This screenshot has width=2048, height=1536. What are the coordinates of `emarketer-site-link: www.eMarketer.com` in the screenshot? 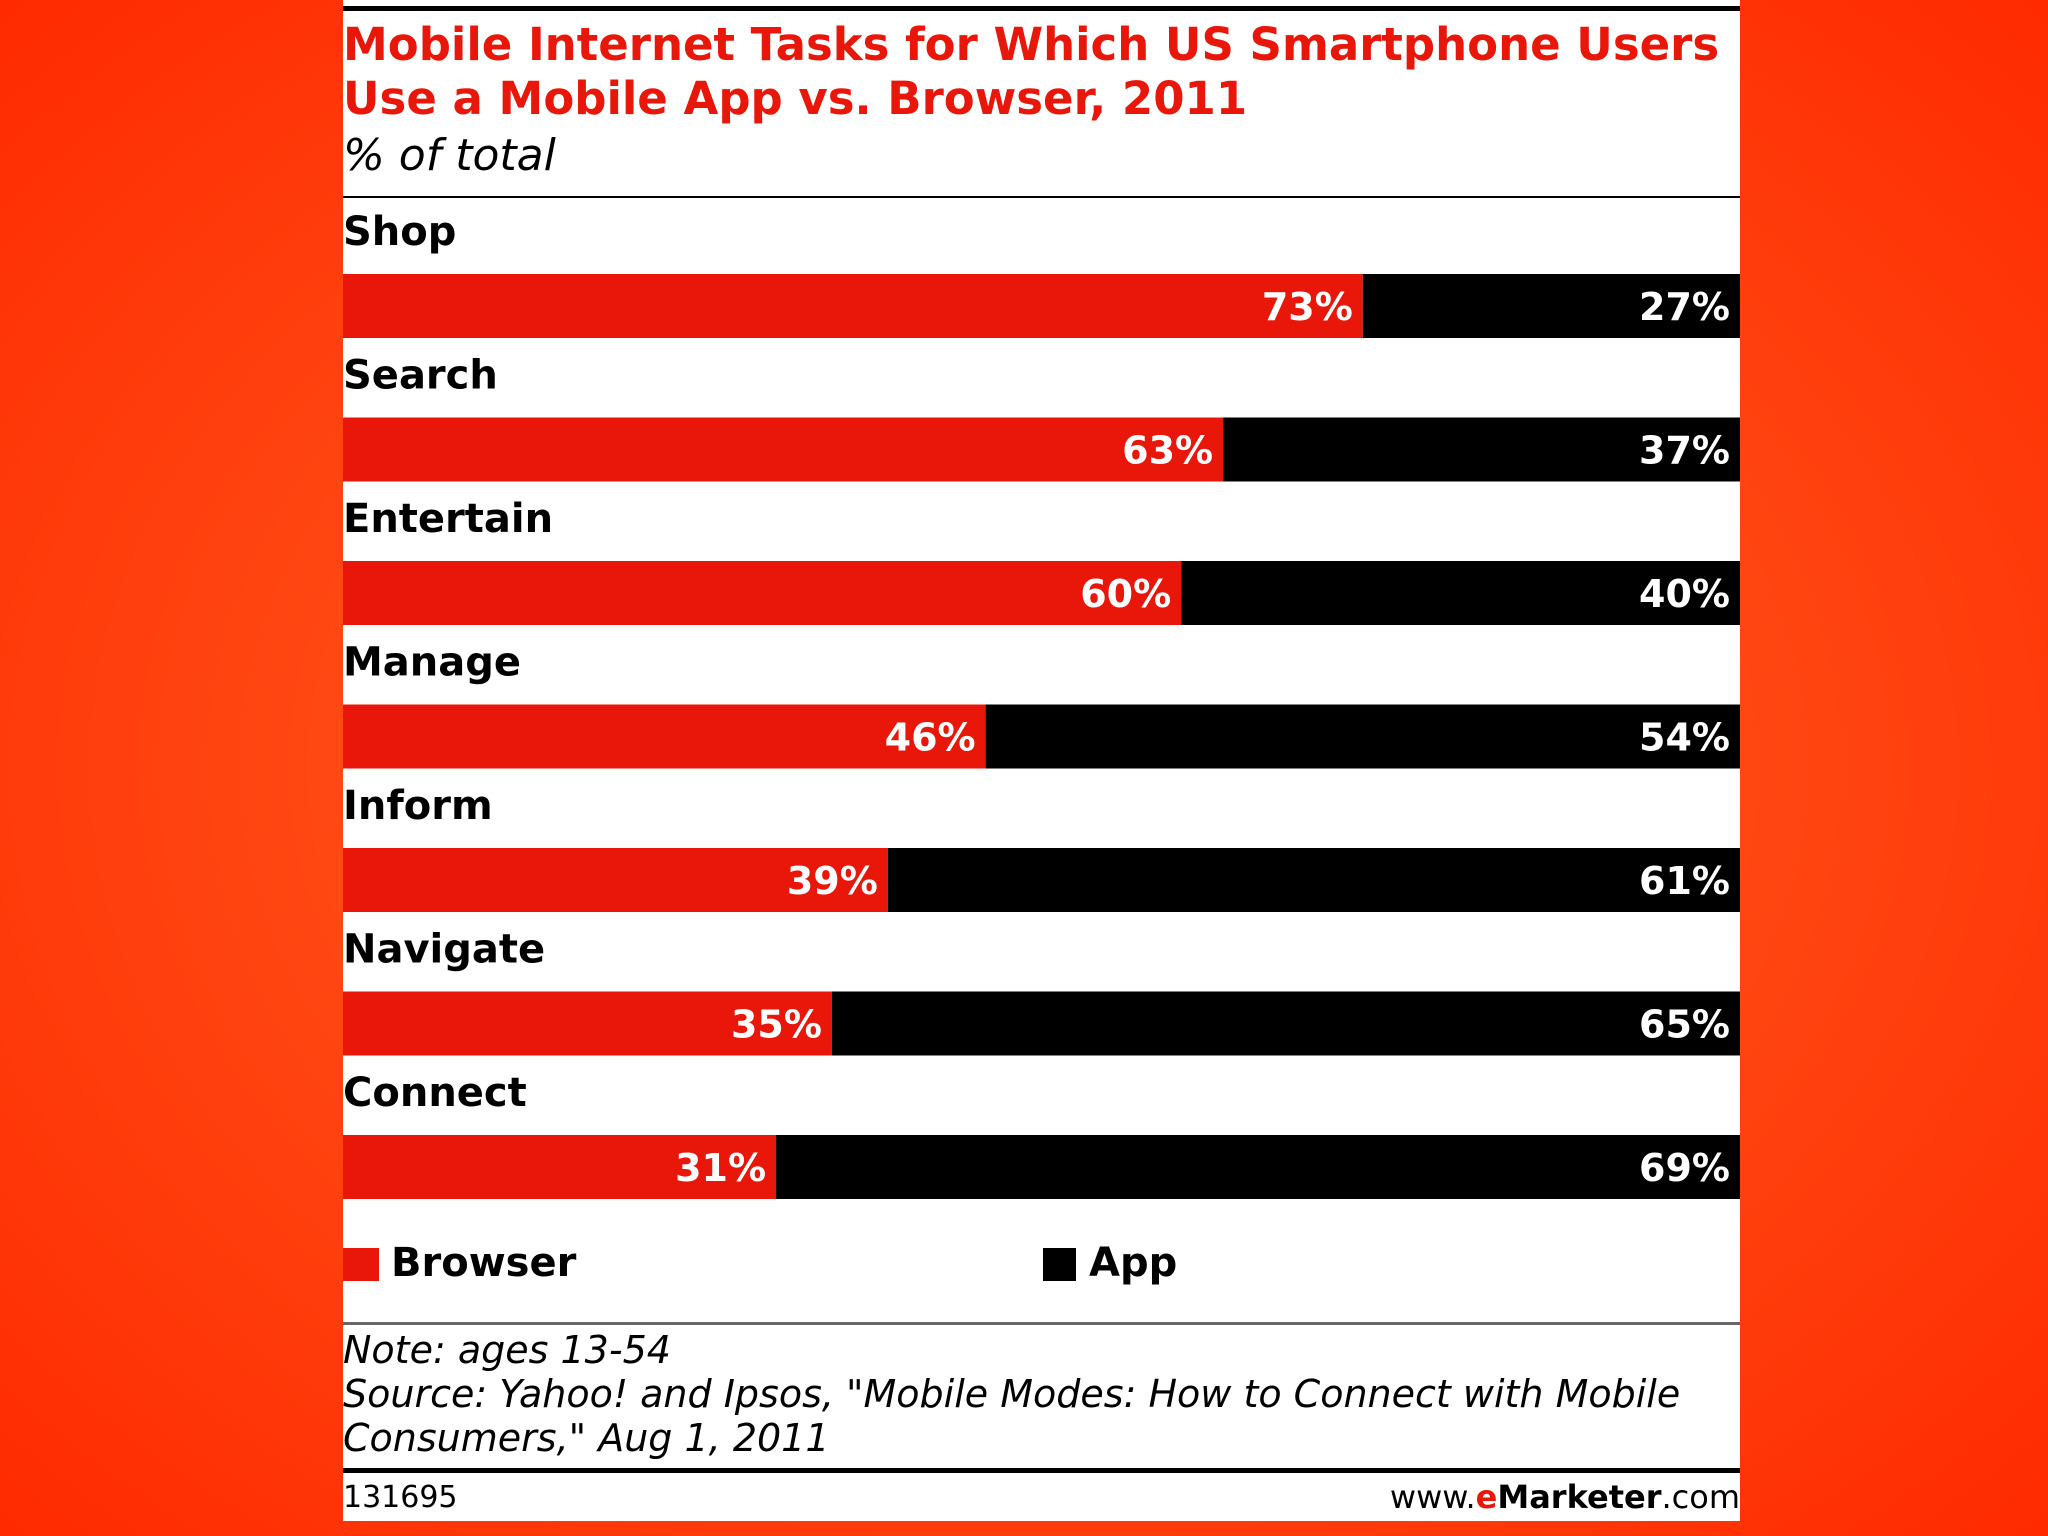 It's located at (1565, 1497).